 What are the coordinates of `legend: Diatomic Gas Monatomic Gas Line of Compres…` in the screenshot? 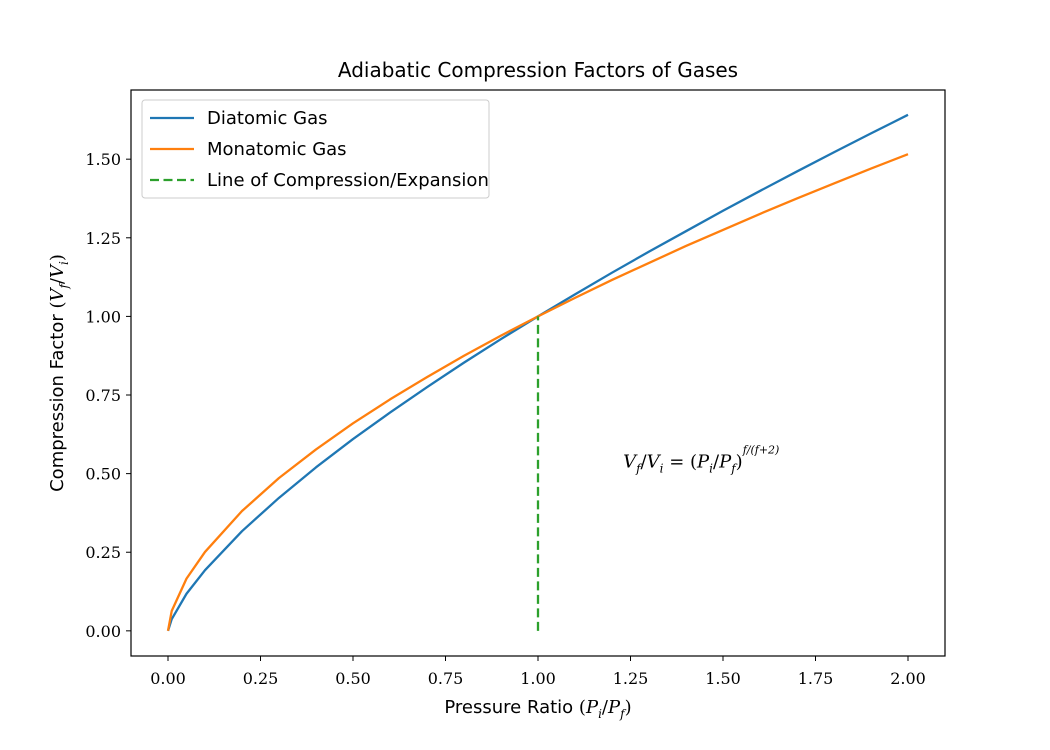 It's located at (315, 149).